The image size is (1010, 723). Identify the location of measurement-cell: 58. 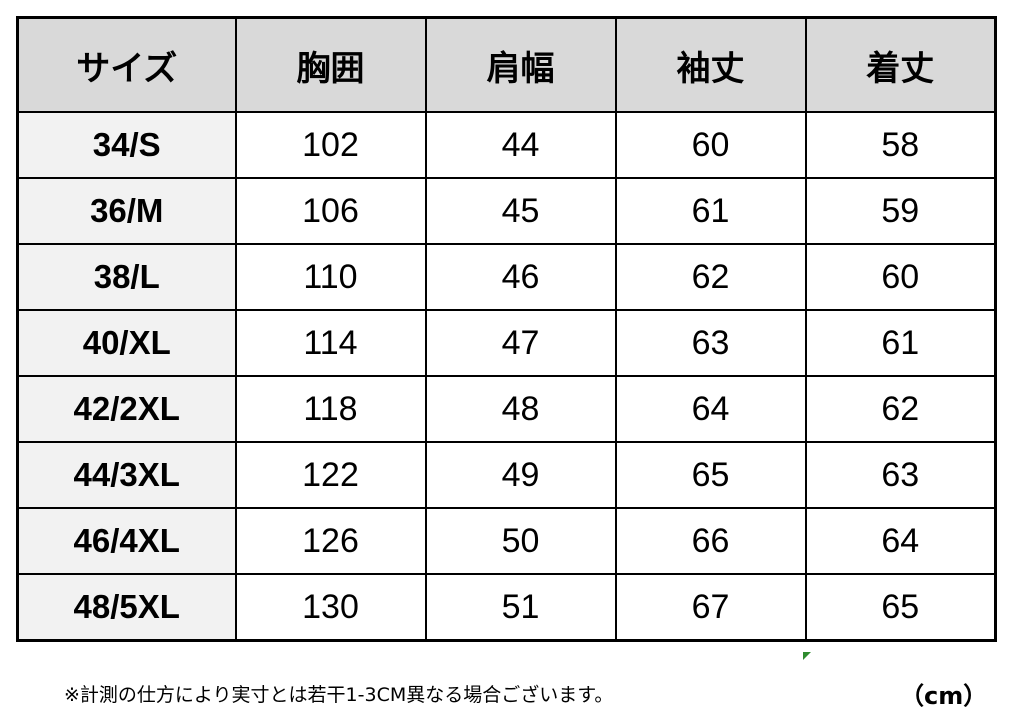
(900, 145).